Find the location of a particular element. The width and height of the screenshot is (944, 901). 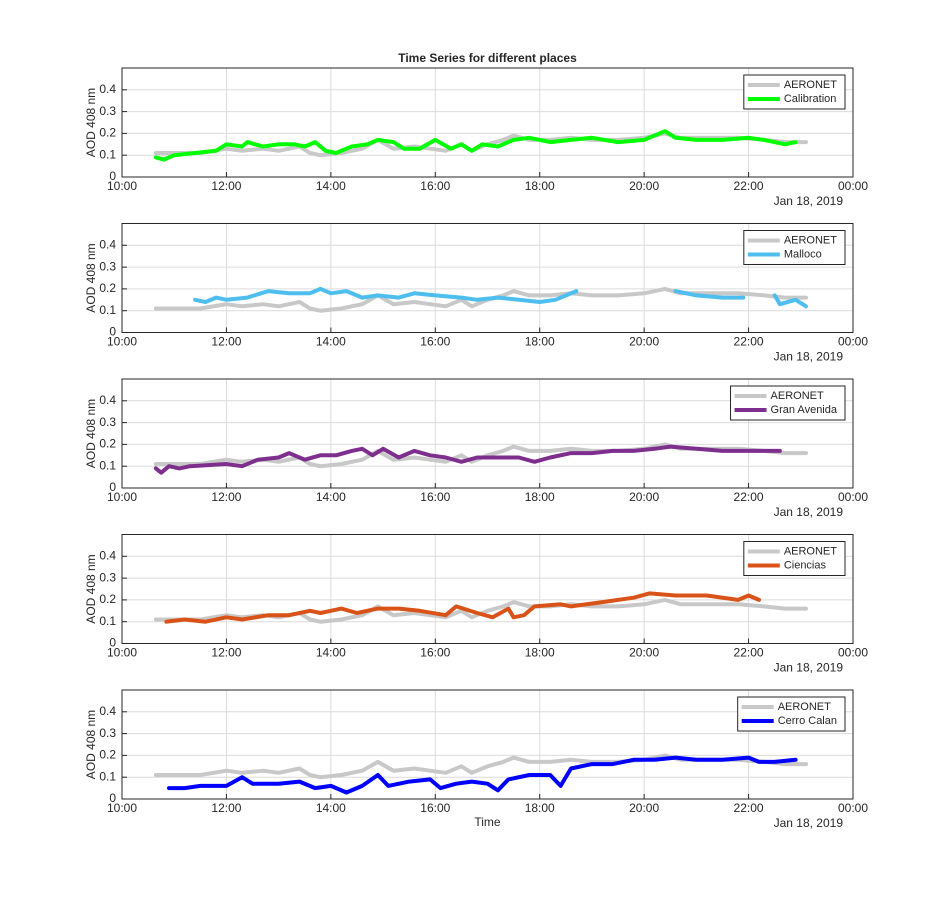

chart-title: Time Series for different places is located at coordinates (487, 58).